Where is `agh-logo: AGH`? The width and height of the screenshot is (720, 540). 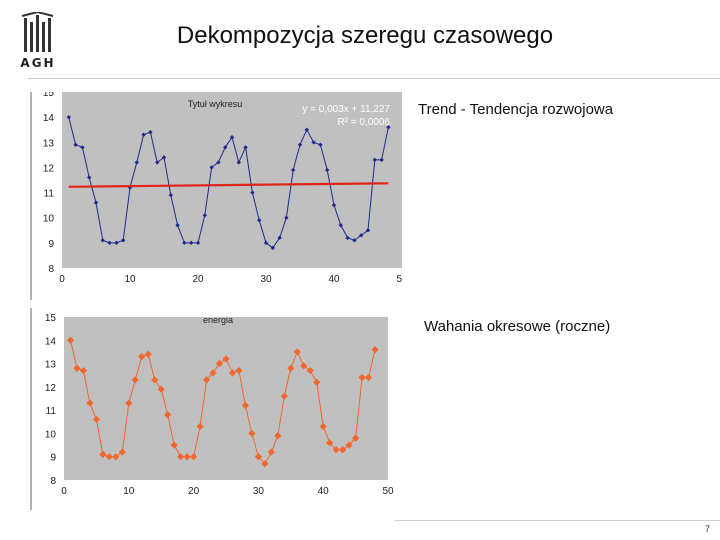
agh-logo: AGH is located at coordinates (38, 42).